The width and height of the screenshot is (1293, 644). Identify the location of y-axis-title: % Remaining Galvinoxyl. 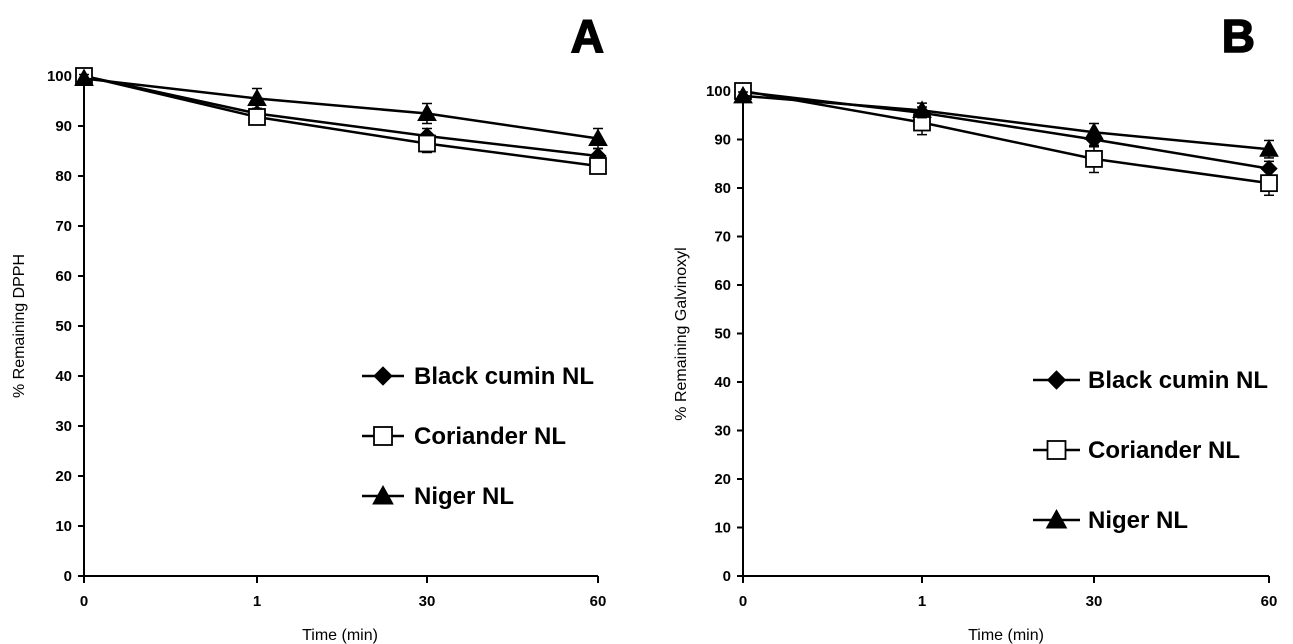
(681, 333).